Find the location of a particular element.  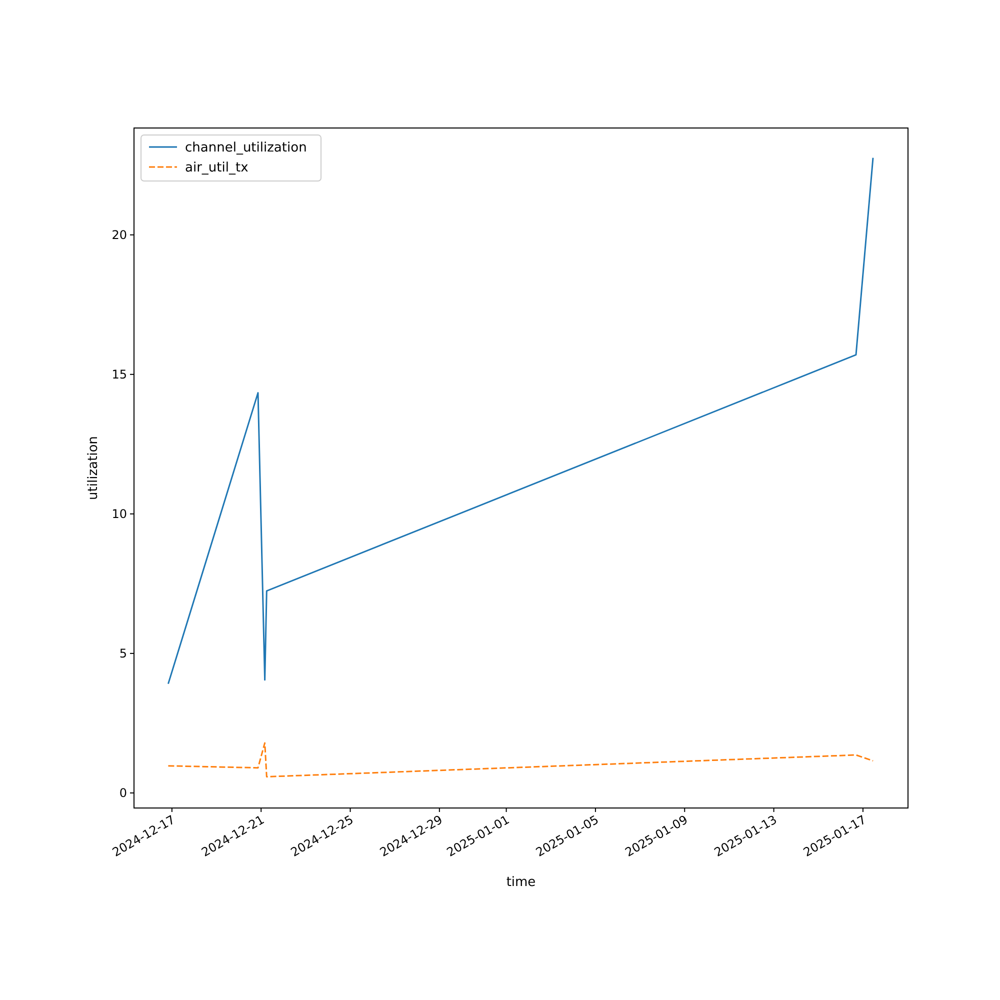

x-axis-title: time is located at coordinates (521, 882).